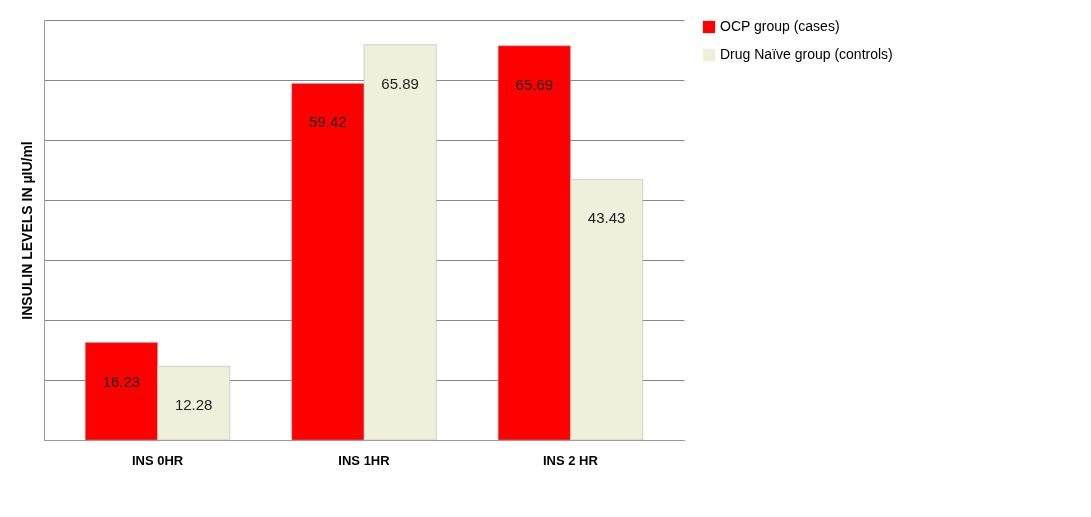 This screenshot has width=1091, height=517. What do you see at coordinates (193, 405) in the screenshot?
I see `data-label: 12.28` at bounding box center [193, 405].